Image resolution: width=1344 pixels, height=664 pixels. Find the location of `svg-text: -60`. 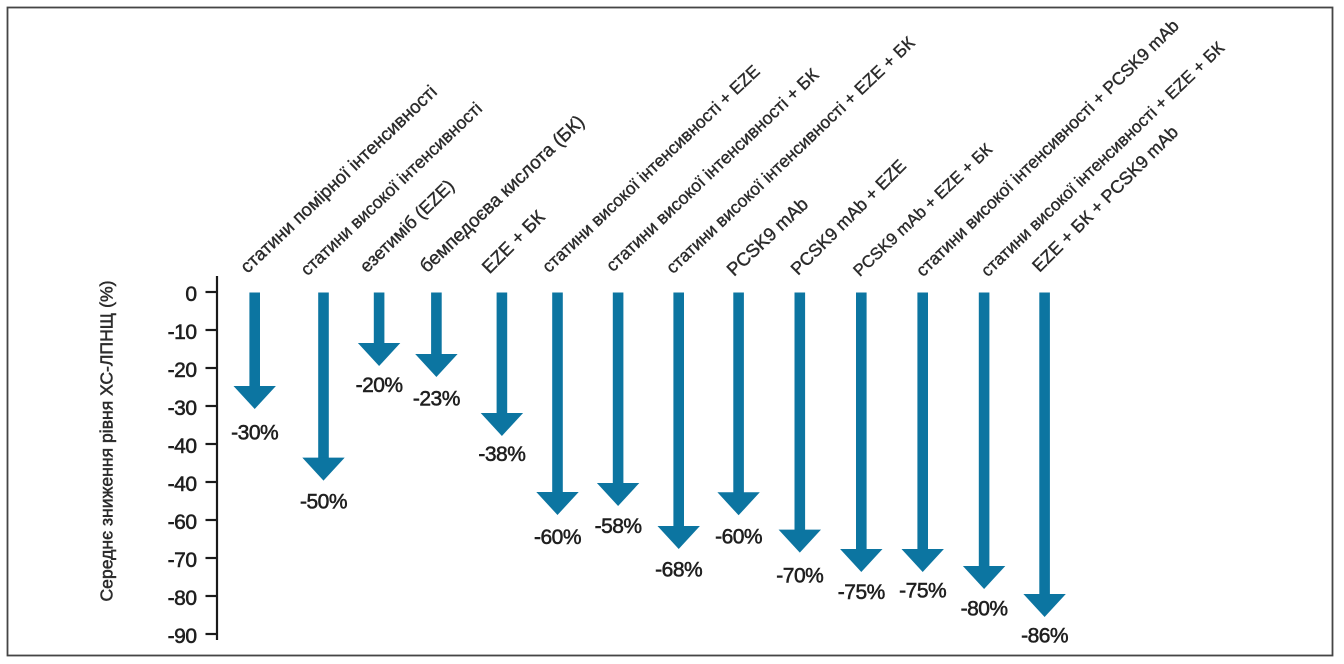

svg-text: -60 is located at coordinates (182, 522).